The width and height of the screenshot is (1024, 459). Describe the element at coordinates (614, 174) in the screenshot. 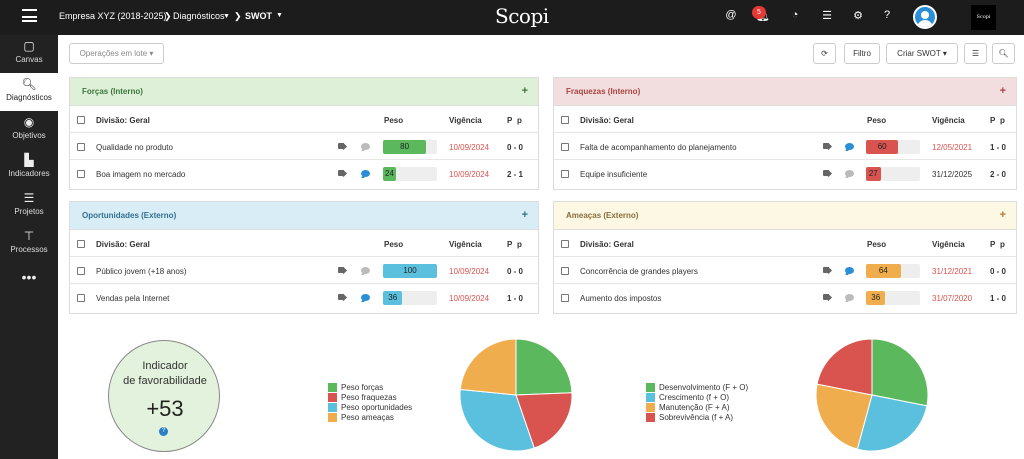

I see `item-name: Equipe insuficiente` at that location.